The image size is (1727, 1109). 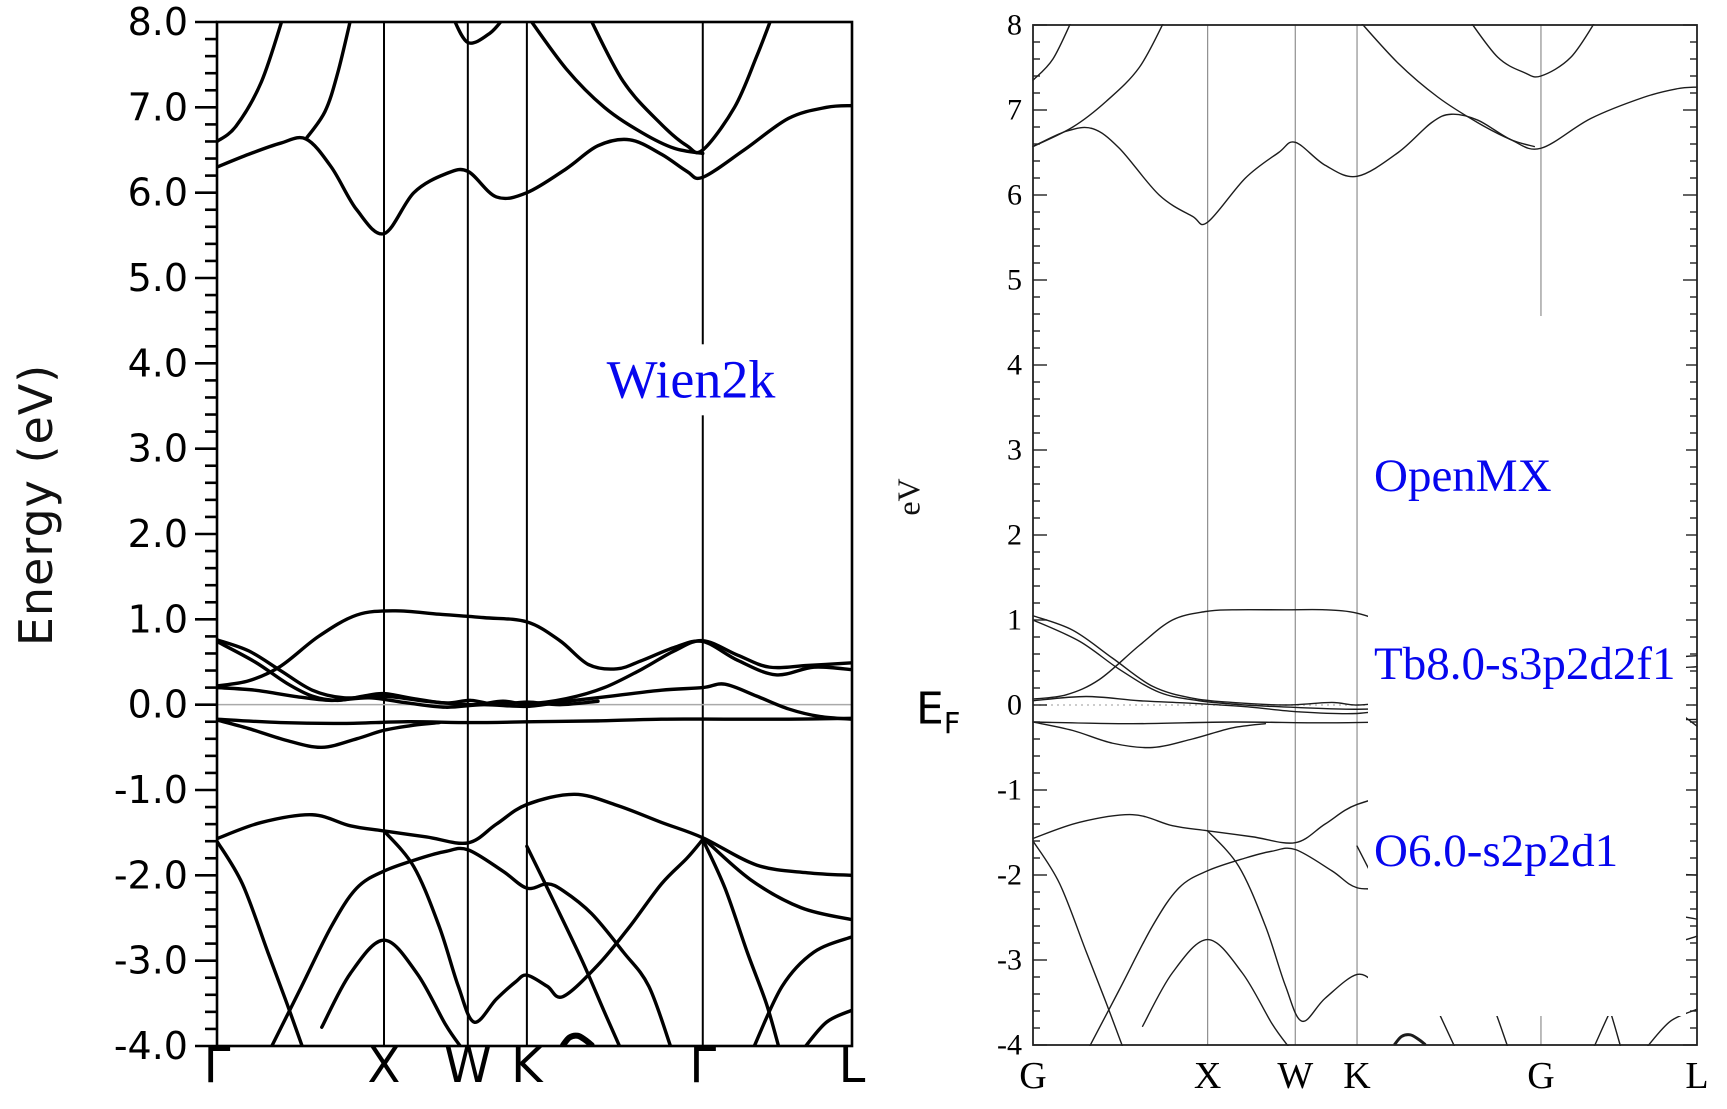 What do you see at coordinates (1496, 851) in the screenshot?
I see `openmx-annotation-line3: O6.0-s2p2d1` at bounding box center [1496, 851].